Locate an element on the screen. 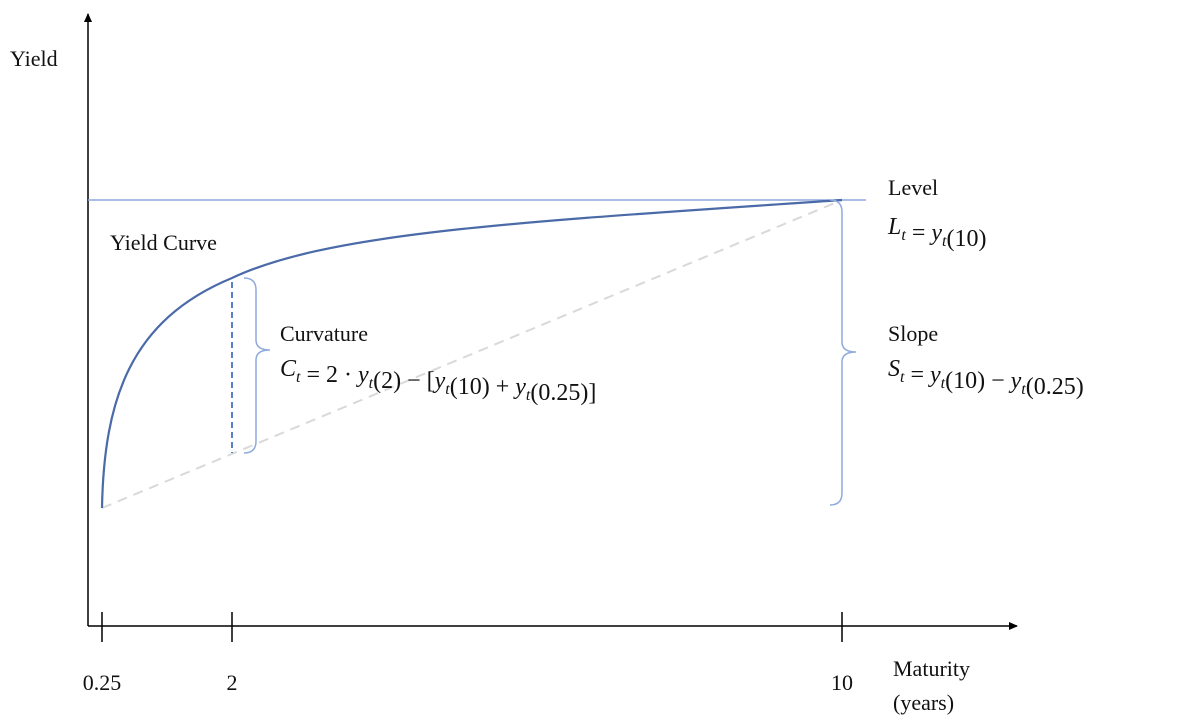 This screenshot has height=717, width=1183. x-axis-label: (years) is located at coordinates (923, 702).